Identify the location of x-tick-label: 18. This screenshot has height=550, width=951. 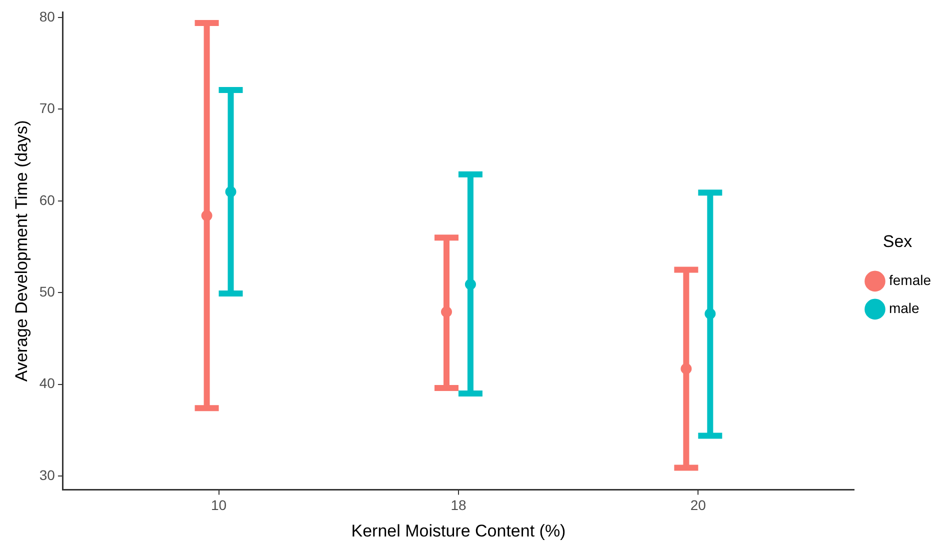
(458, 505).